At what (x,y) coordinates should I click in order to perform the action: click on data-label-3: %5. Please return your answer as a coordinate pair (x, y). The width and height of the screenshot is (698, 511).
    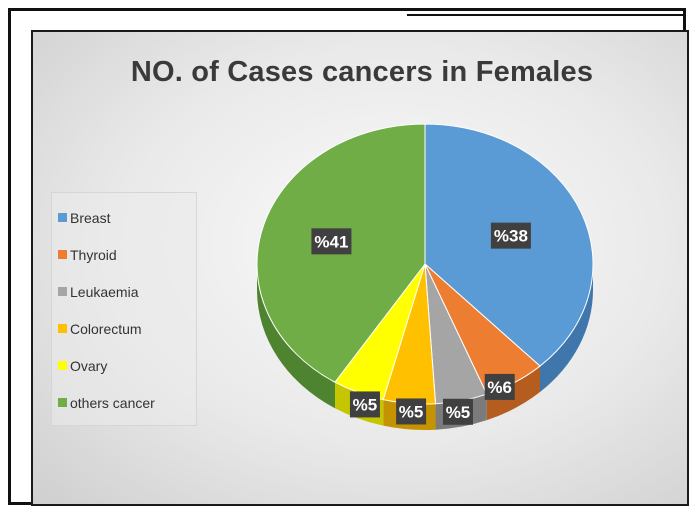
    Looking at the image, I should click on (411, 411).